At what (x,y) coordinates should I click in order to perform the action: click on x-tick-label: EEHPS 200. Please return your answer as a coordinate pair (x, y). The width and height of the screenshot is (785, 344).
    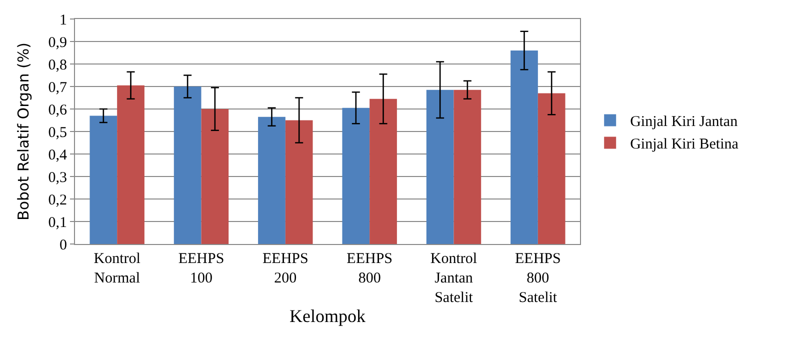
    Looking at the image, I should click on (285, 268).